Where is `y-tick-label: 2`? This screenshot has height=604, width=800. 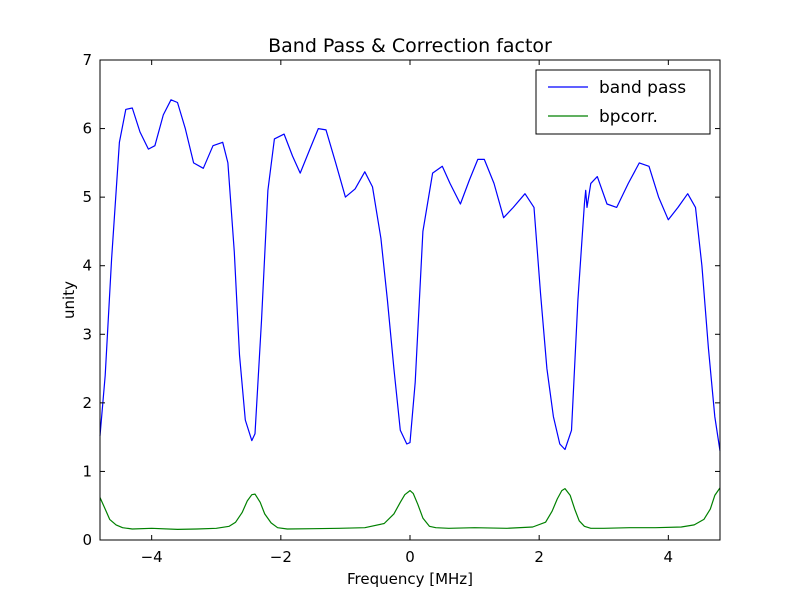 y-tick-label: 2 is located at coordinates (87, 403).